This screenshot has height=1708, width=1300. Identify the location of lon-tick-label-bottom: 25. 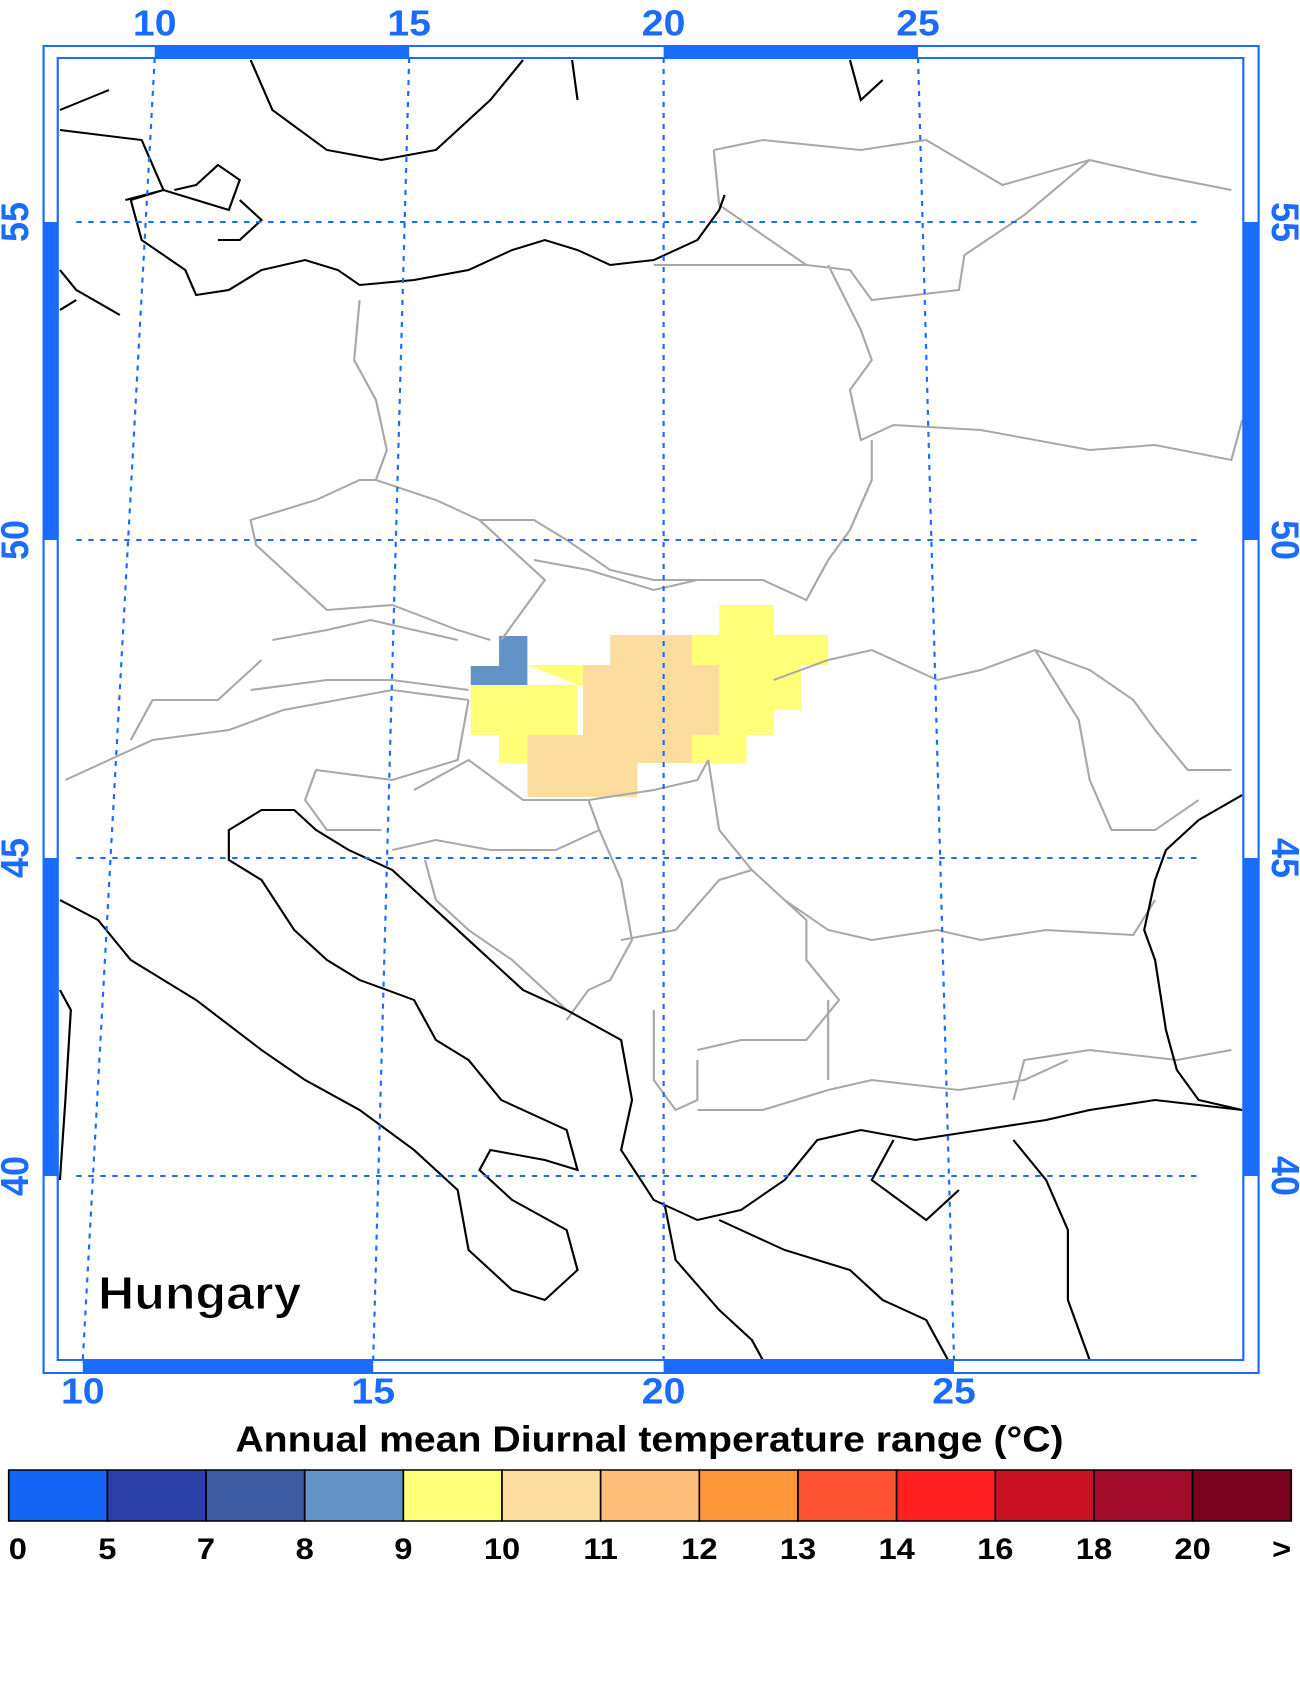
(954, 1391).